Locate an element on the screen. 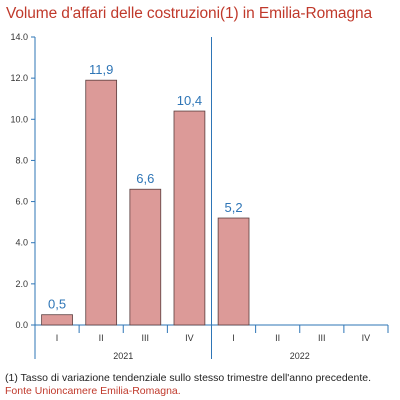 The height and width of the screenshot is (400, 400). y-tick-label: 4.0 is located at coordinates (21, 243).